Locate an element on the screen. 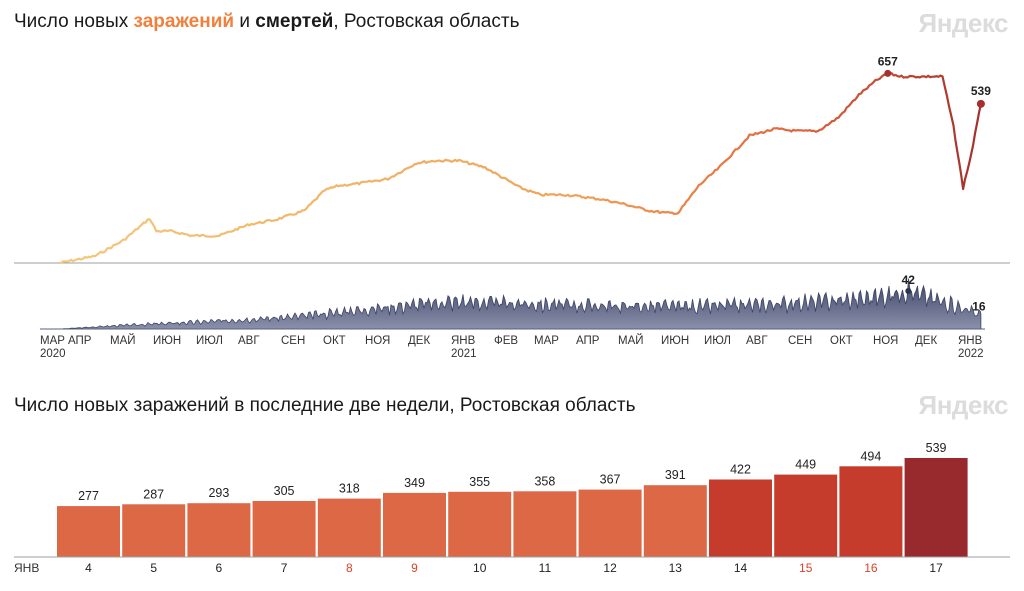 The height and width of the screenshot is (591, 1024). bar-tick-label: 17 is located at coordinates (936, 568).